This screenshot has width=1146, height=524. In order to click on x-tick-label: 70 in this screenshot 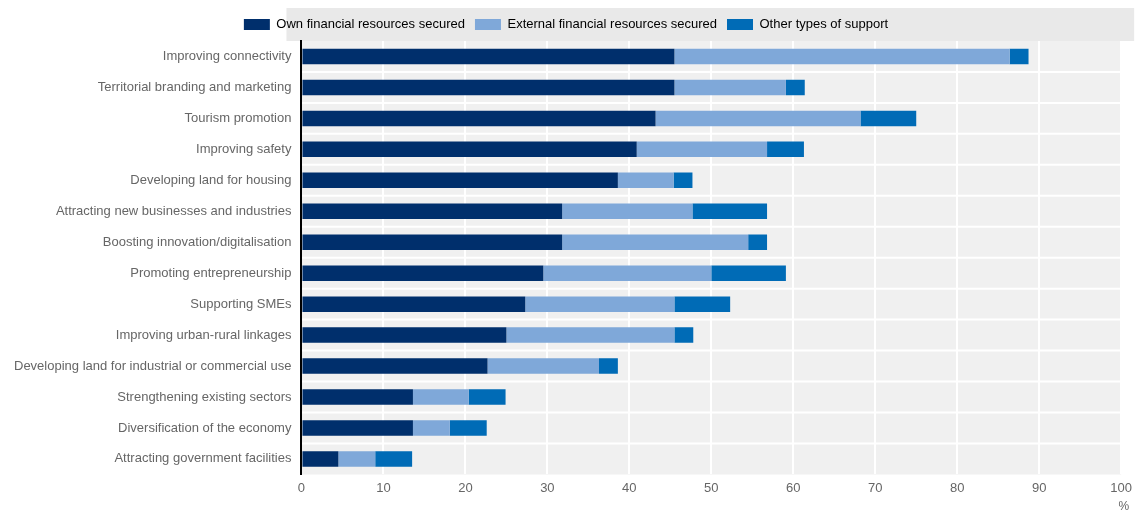, I will do `click(875, 487)`.